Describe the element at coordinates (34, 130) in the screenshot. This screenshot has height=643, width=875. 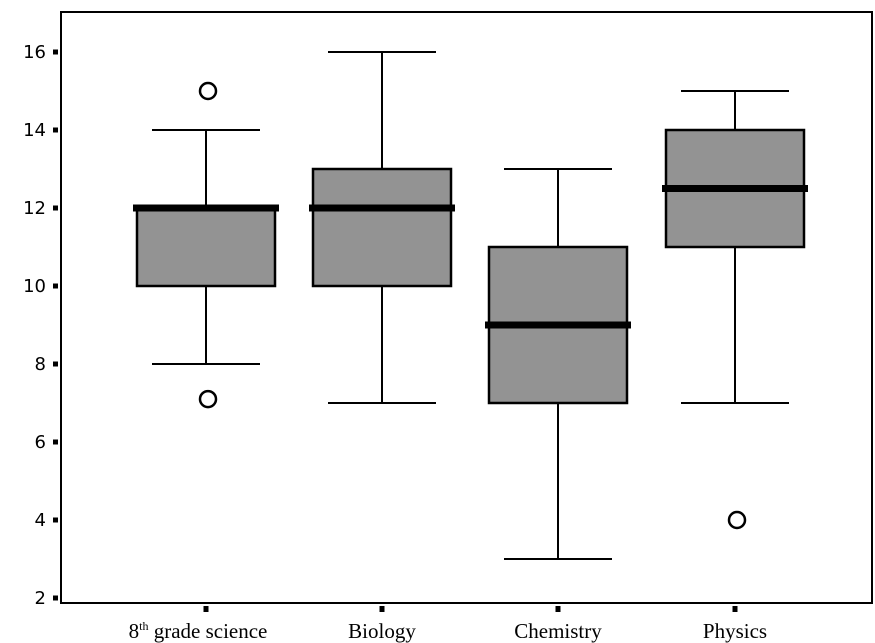
I see `y-tick-label: 14` at that location.